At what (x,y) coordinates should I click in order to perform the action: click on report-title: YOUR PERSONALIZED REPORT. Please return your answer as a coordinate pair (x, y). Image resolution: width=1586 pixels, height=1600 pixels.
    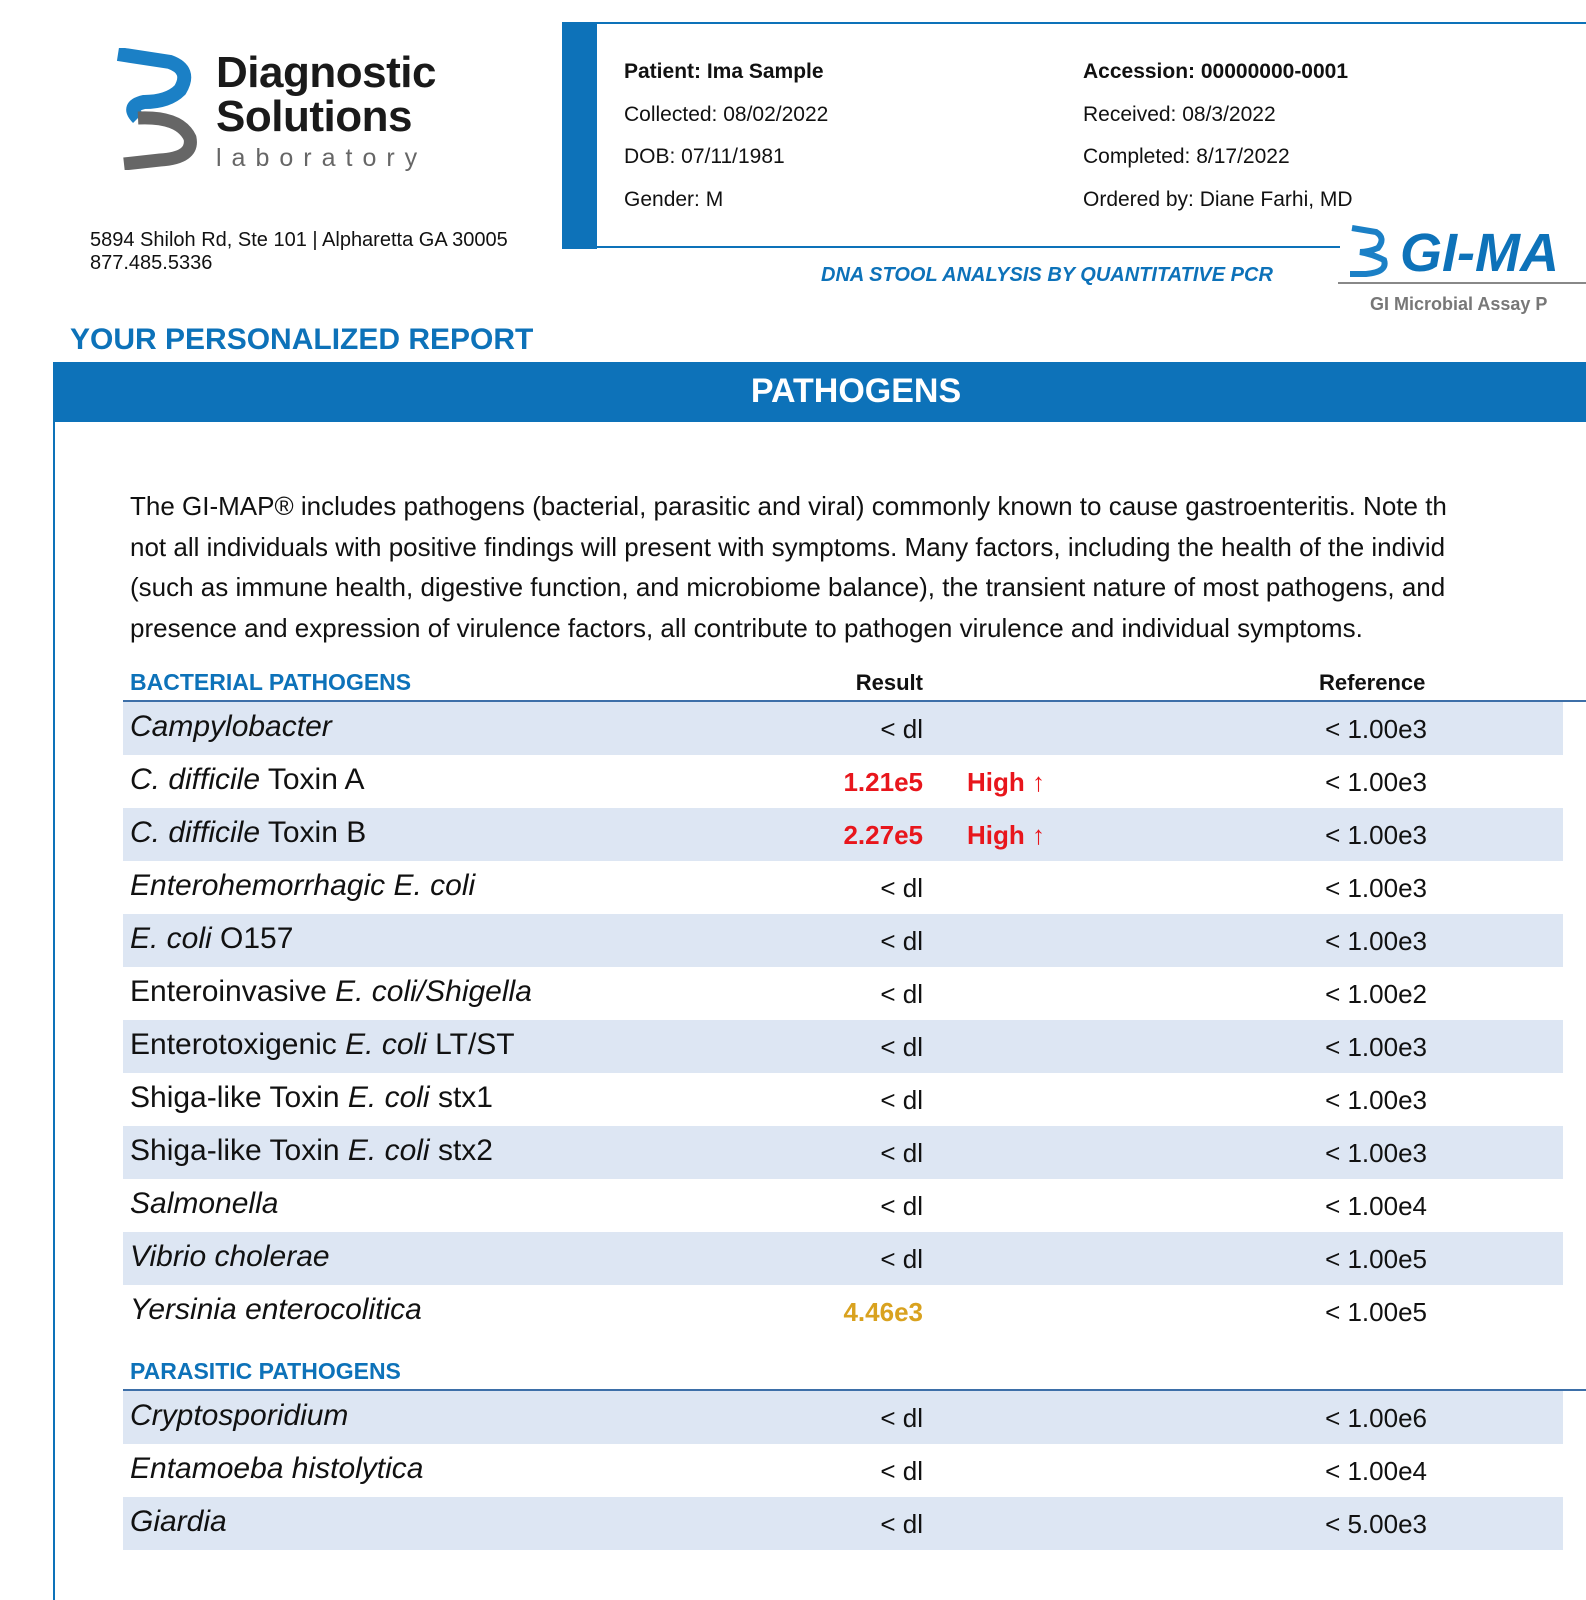
    Looking at the image, I should click on (302, 339).